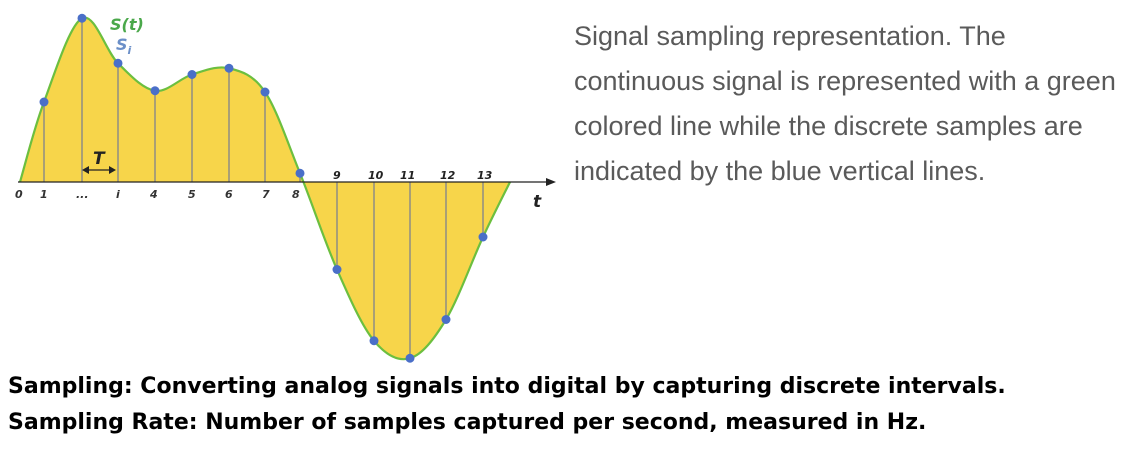 The width and height of the screenshot is (1140, 456). What do you see at coordinates (99, 159) in the screenshot?
I see `period-label: T` at bounding box center [99, 159].